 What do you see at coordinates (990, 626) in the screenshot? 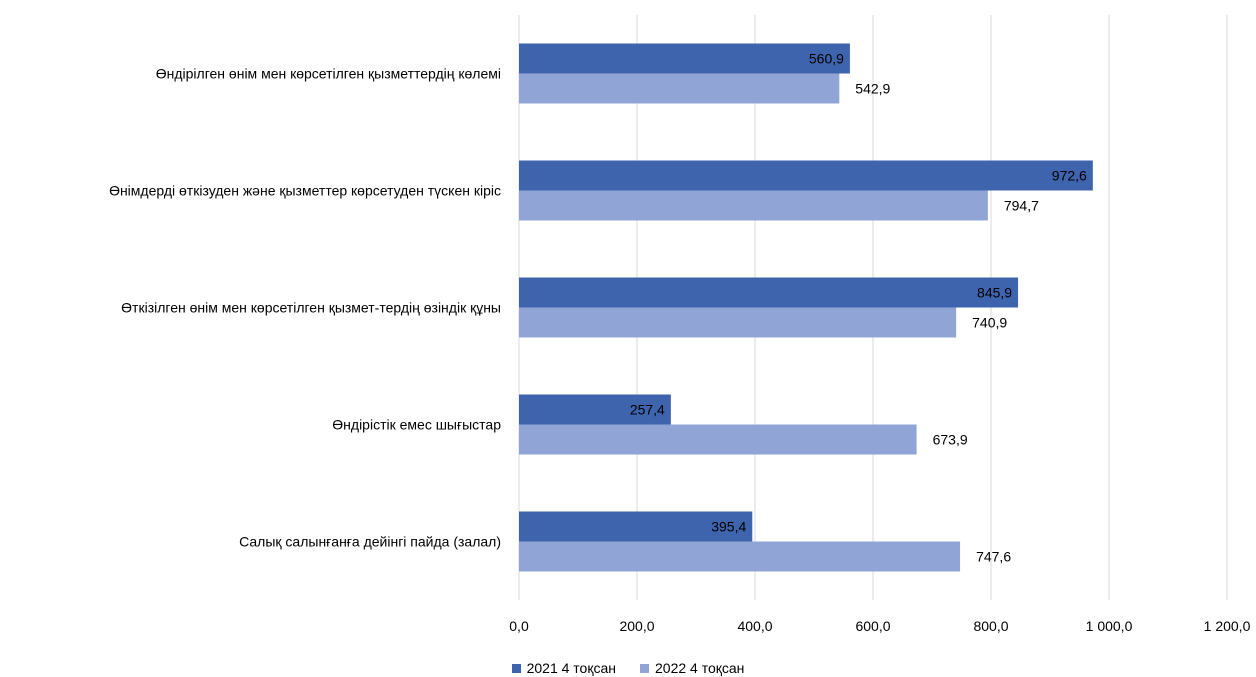
I see `x-tick-label: 800,0` at bounding box center [990, 626].